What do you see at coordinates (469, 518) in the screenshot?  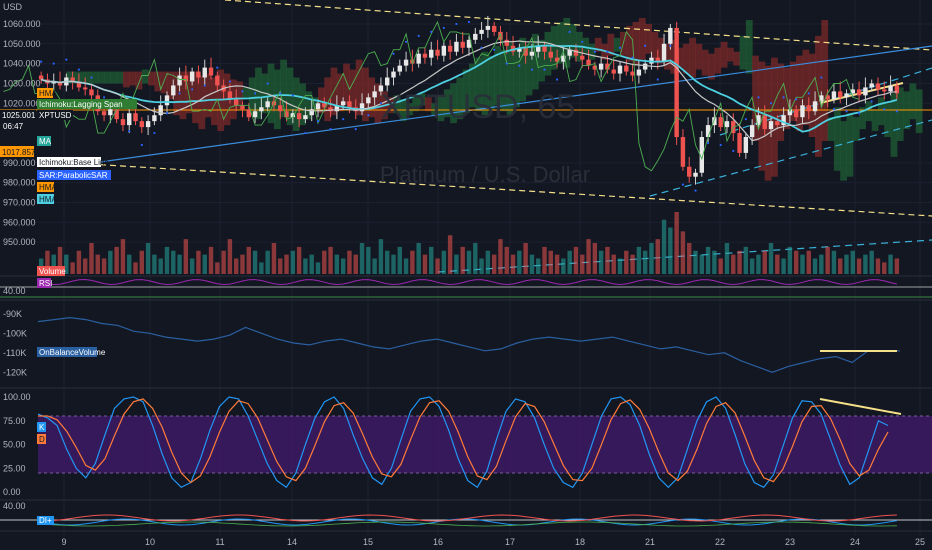 I see `di-minus-line` at bounding box center [469, 518].